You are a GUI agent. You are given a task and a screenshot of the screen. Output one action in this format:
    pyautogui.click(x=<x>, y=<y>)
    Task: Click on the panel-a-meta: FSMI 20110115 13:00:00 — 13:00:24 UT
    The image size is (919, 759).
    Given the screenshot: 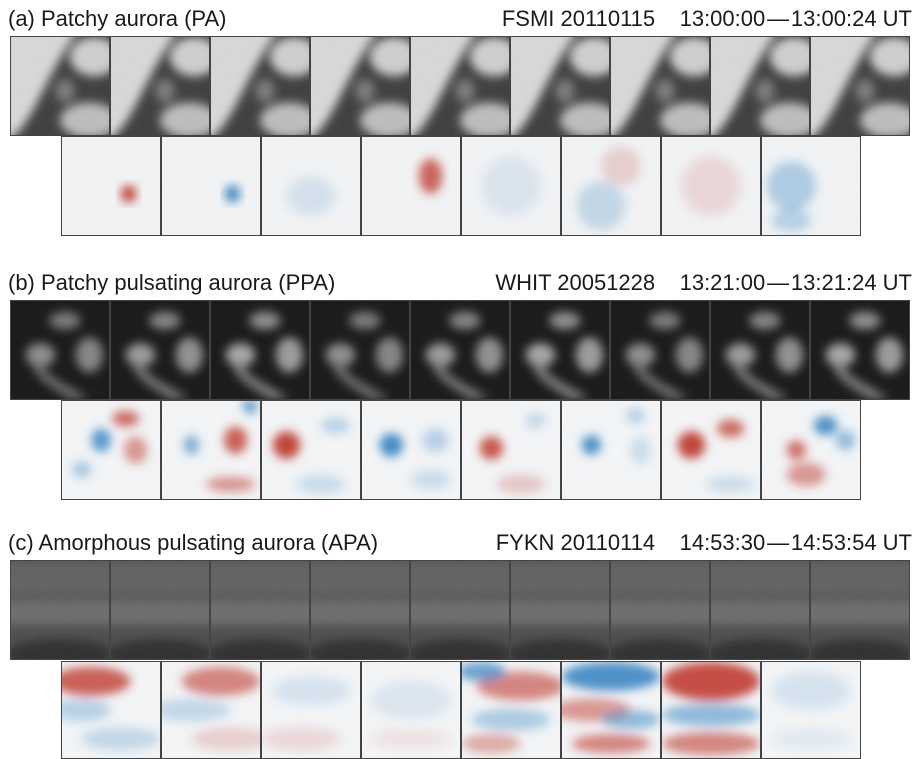 What is the action you would take?
    pyautogui.click(x=706, y=18)
    